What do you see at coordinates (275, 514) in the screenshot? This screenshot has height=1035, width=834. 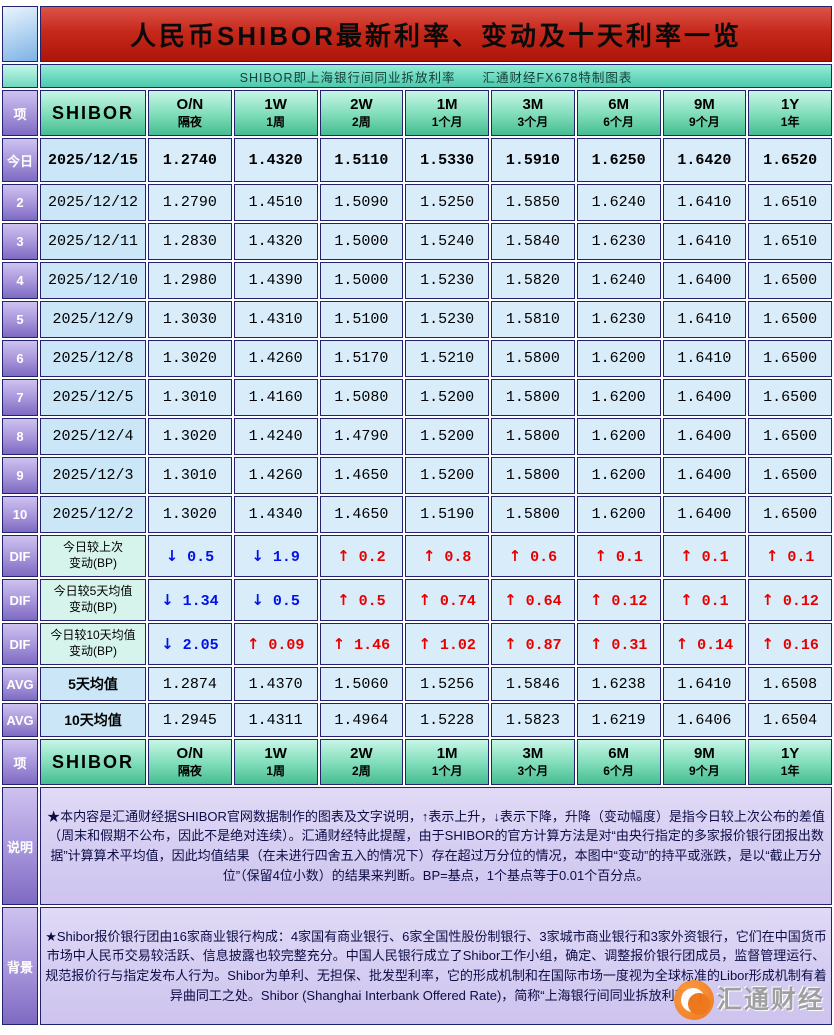 I see `rate-value-cell: 1.4340` at bounding box center [275, 514].